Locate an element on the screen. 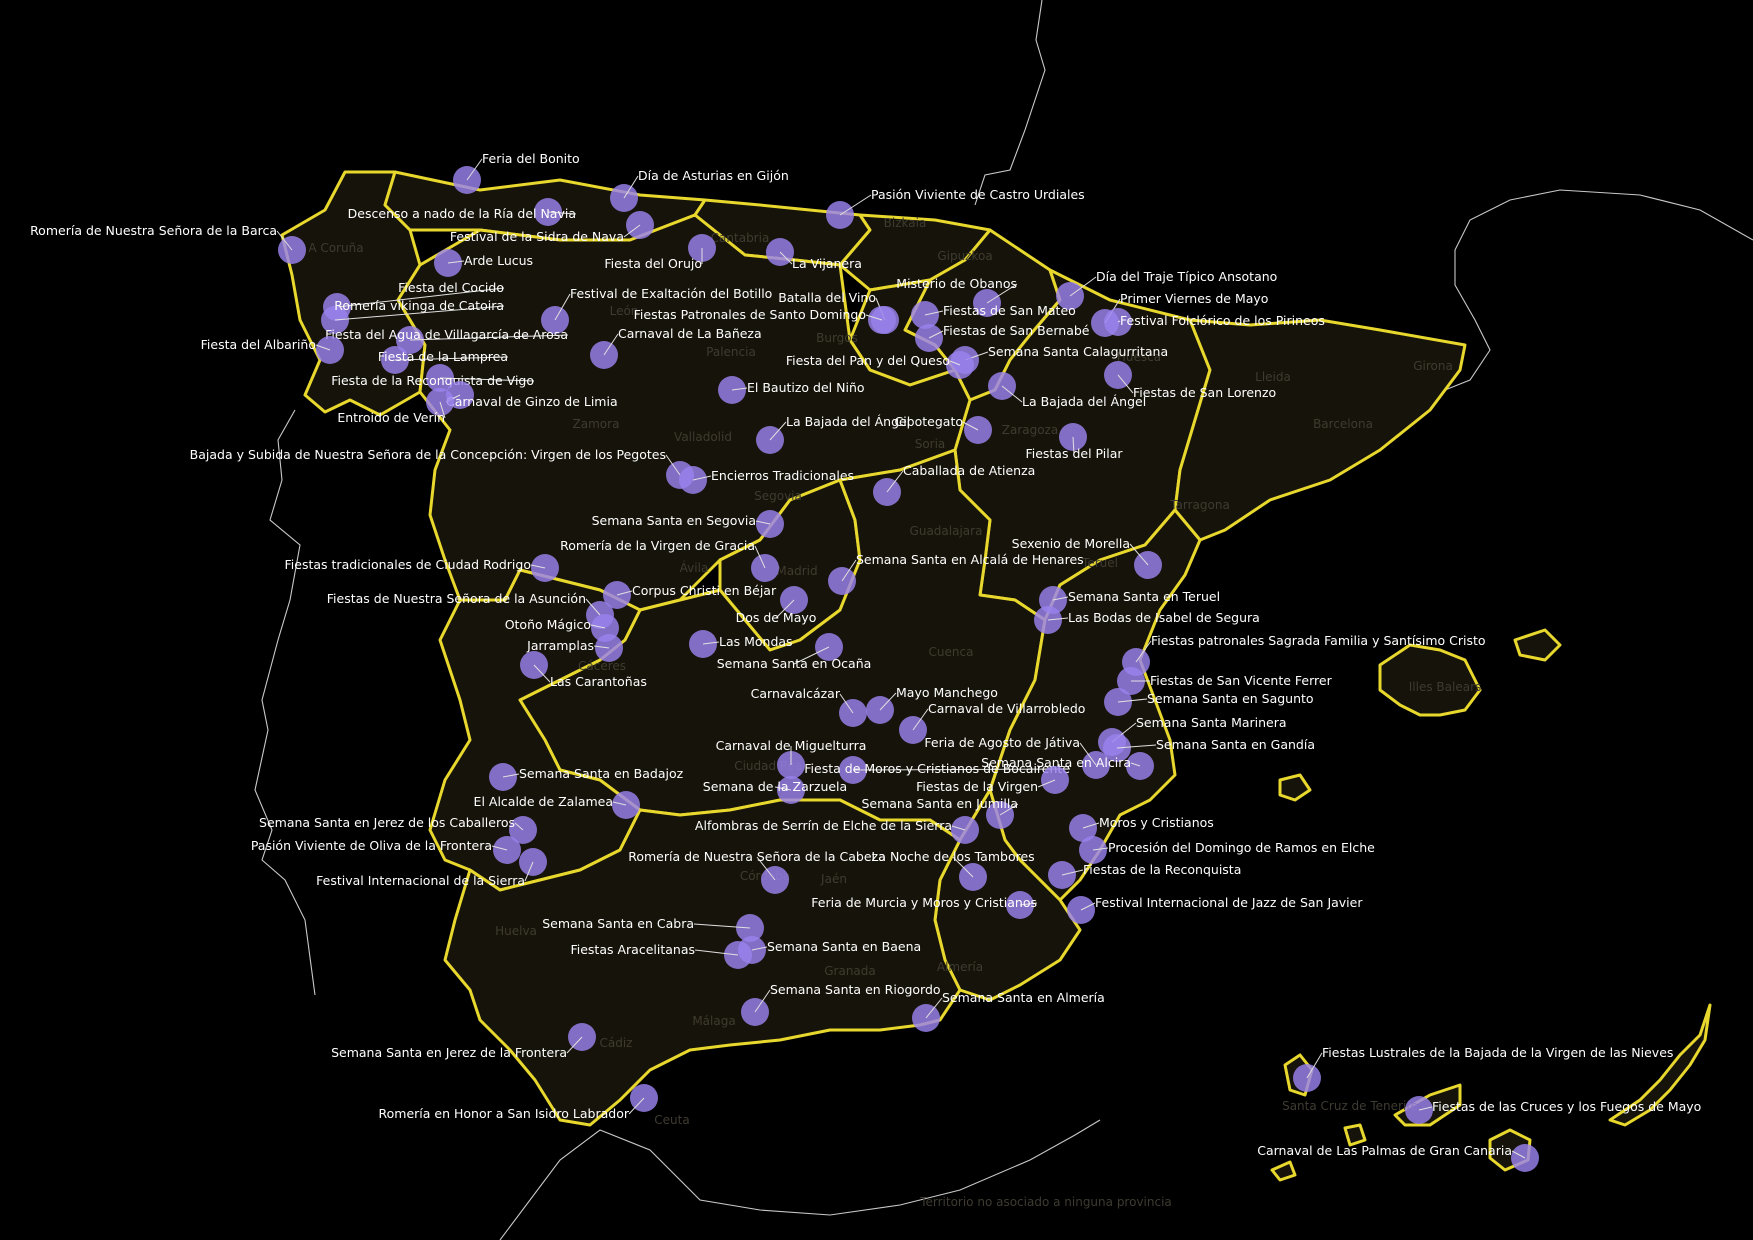 The image size is (1753, 1240). festival-label-arde-lucus: Arde Lucus is located at coordinates (498, 260).